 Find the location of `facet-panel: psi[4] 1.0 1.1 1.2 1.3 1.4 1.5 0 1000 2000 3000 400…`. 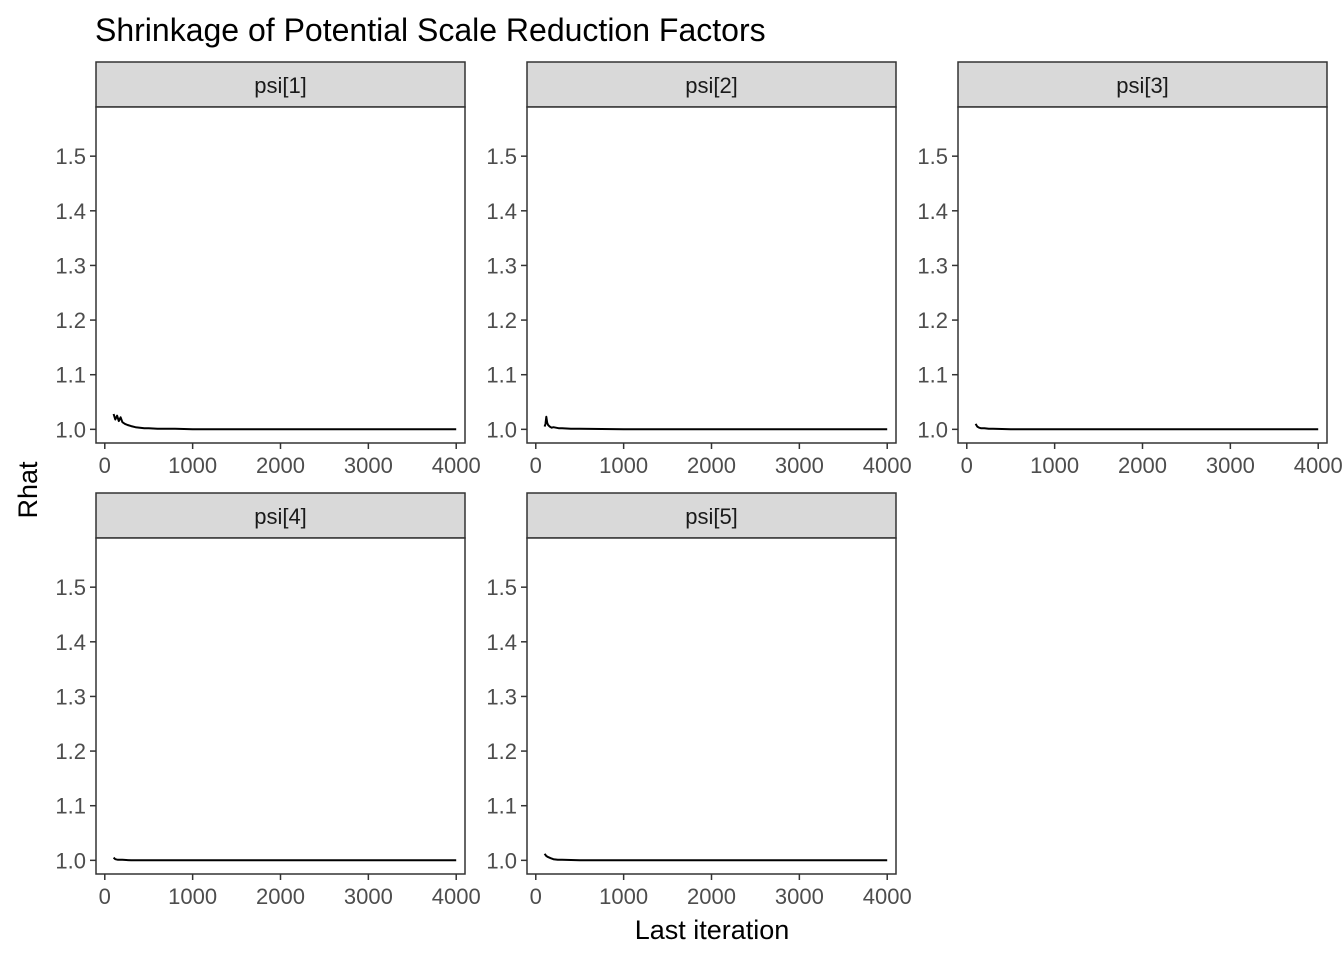

facet-panel: psi[4] 1.0 1.1 1.2 1.3 1.4 1.5 0 1000 2000 3000 400… is located at coordinates (268, 700).